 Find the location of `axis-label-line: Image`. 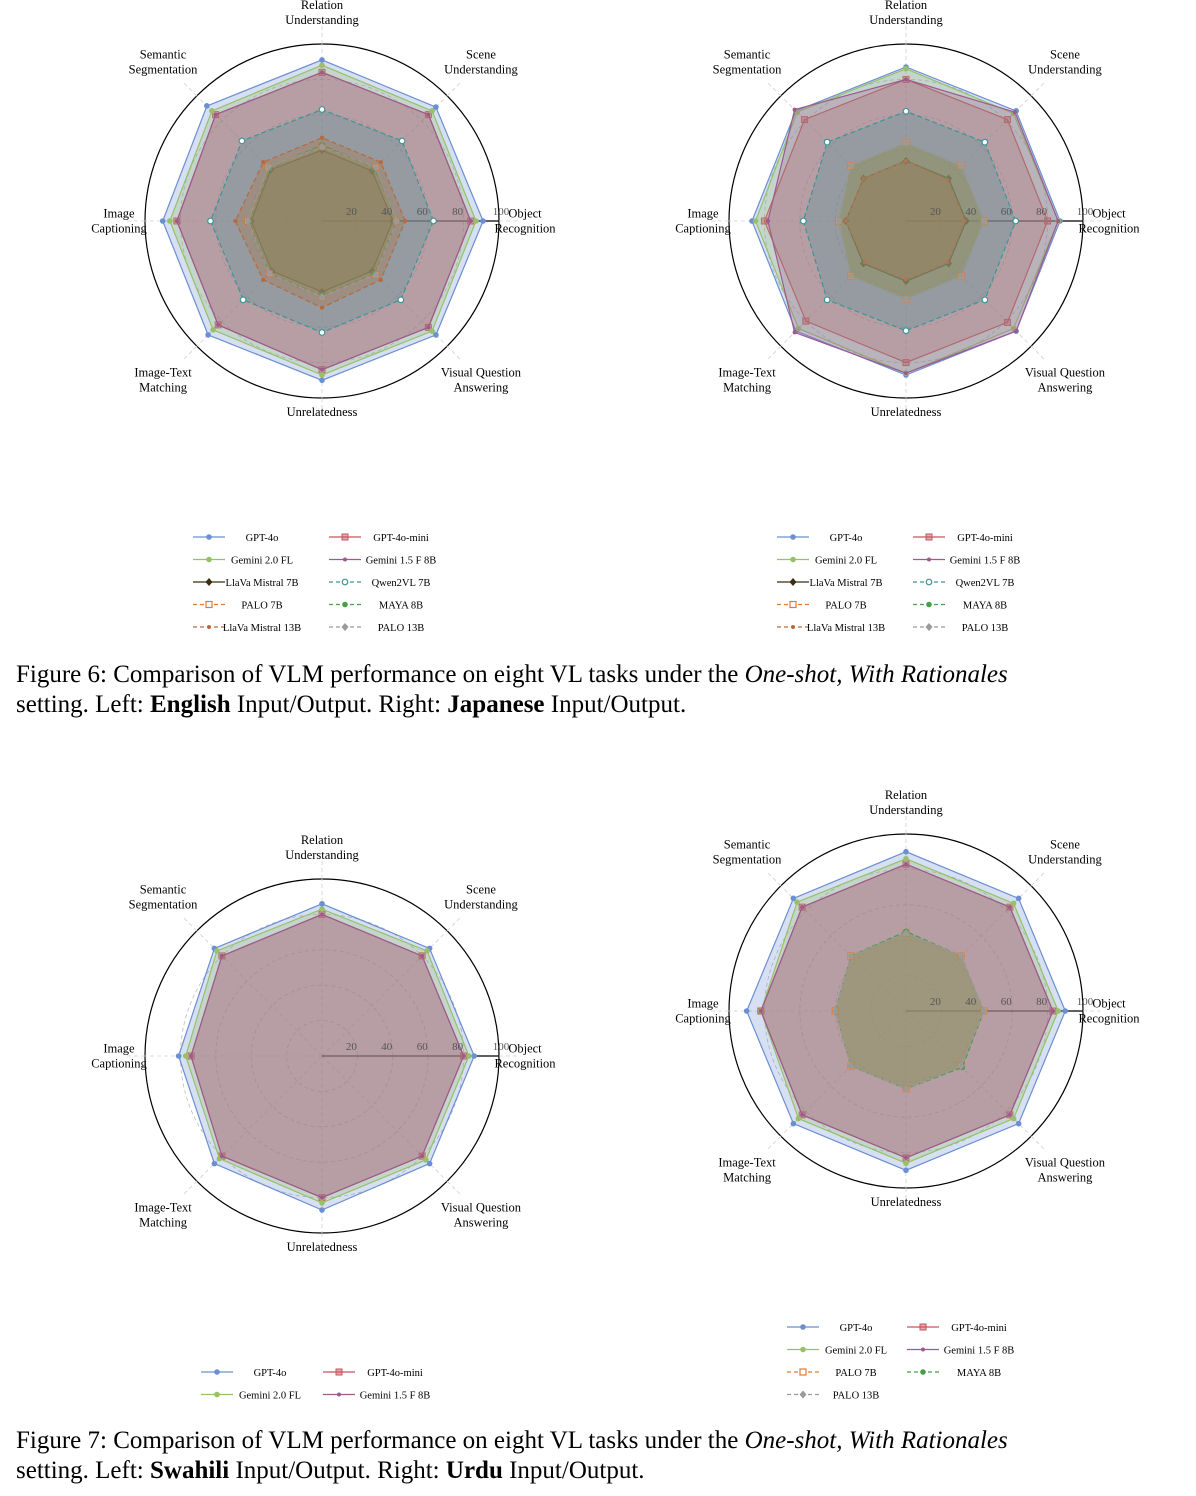

axis-label-line: Image is located at coordinates (119, 1049).